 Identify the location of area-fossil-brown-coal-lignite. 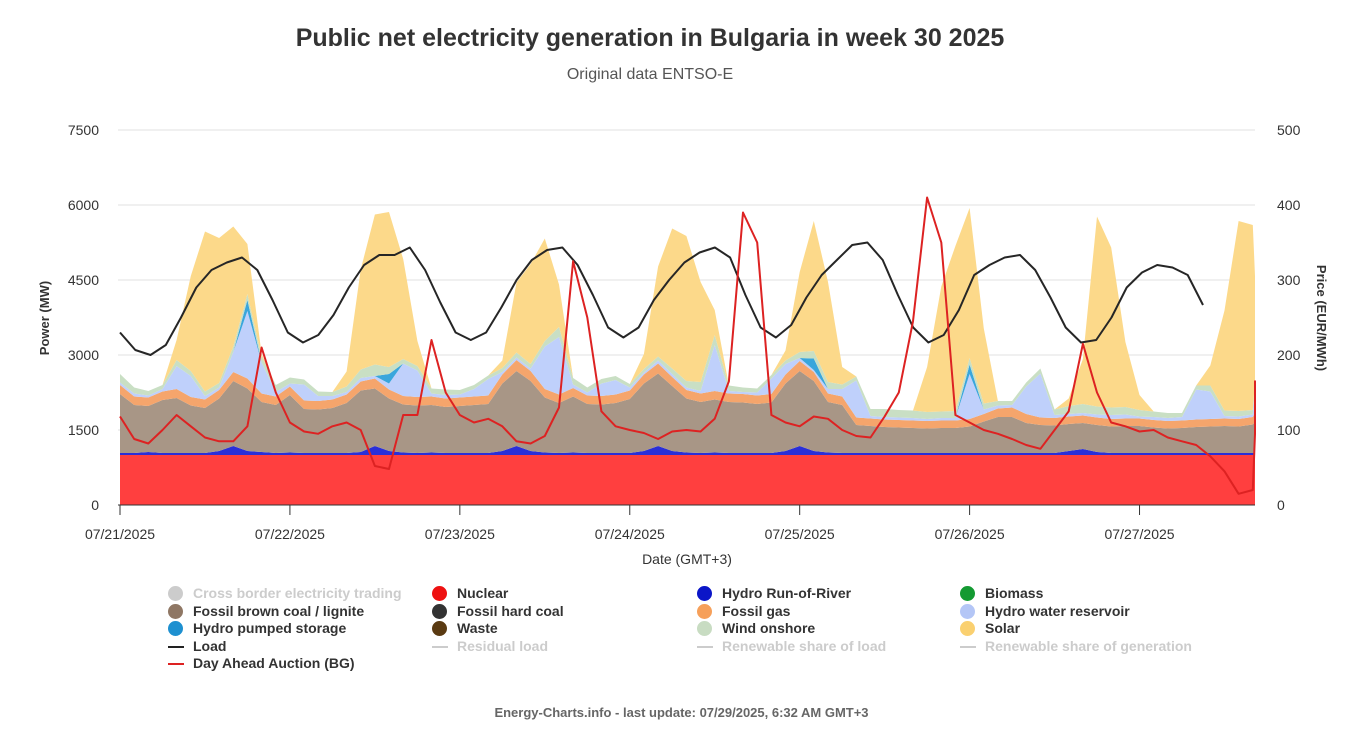
(687, 412).